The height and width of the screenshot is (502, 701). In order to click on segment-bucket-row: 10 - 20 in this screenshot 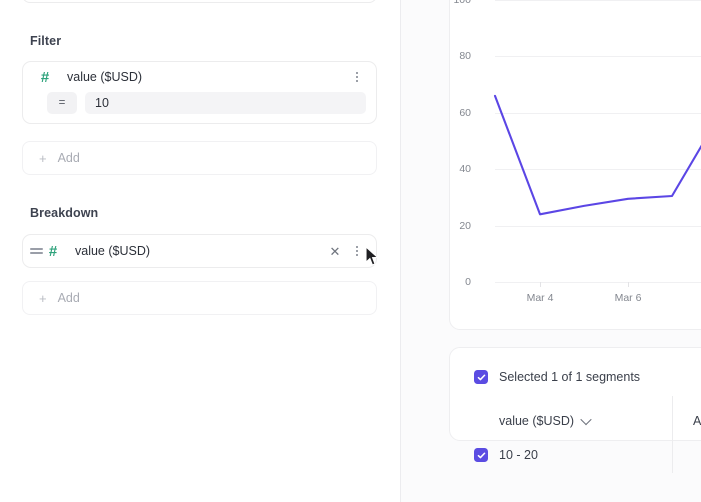, I will do `click(506, 455)`.